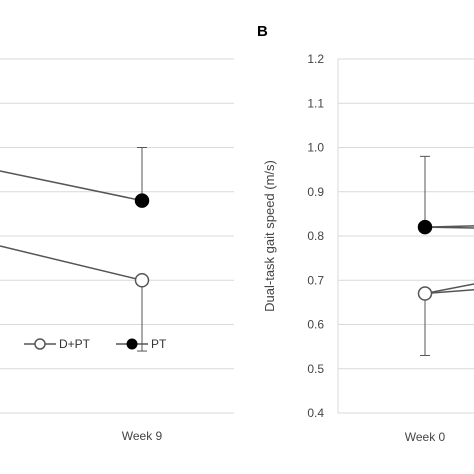  What do you see at coordinates (142, 200) in the screenshot?
I see `panel-a-pt-point` at bounding box center [142, 200].